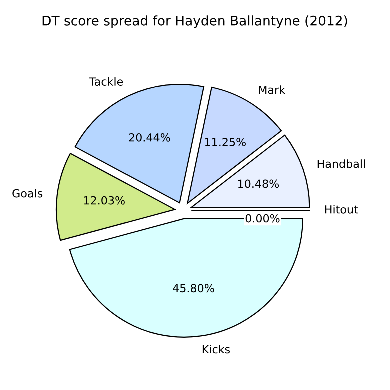 The image size is (390, 390). Describe the element at coordinates (341, 209) in the screenshot. I see `category-label: Hitout` at that location.